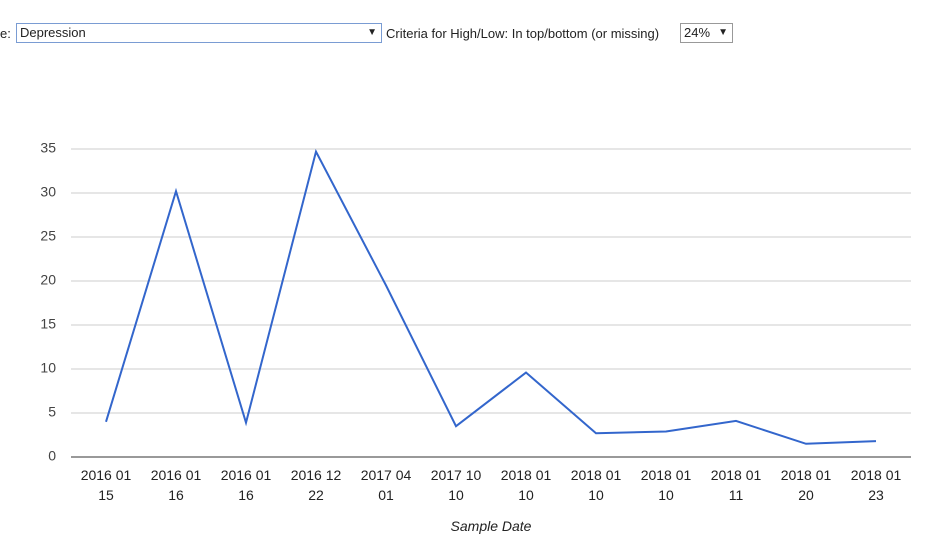 The height and width of the screenshot is (550, 928). I want to click on x-tick-label: 2018 01 11, so click(736, 485).